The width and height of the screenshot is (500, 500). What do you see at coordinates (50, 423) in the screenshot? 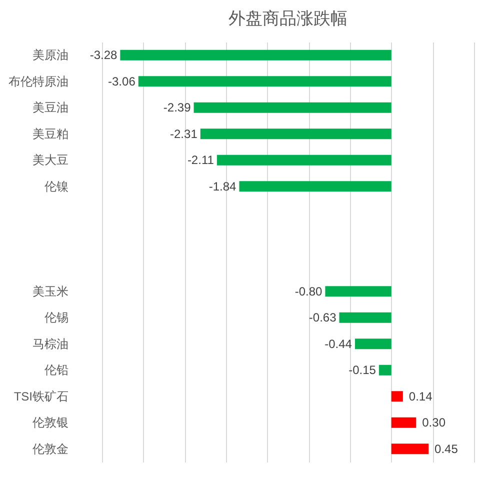
I see `y-tick-label: 伦敦银` at bounding box center [50, 423].